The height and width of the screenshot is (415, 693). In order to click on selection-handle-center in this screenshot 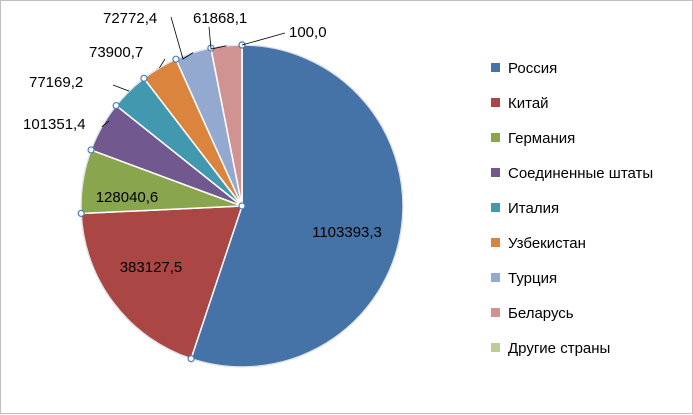, I will do `click(242, 206)`.